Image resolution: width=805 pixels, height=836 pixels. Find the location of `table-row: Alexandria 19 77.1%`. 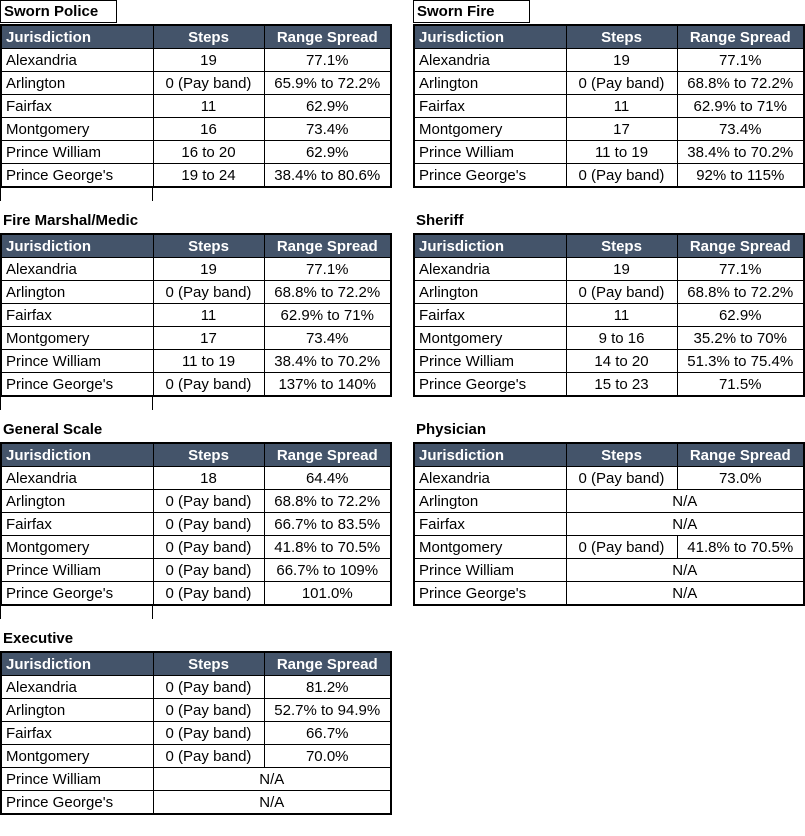

table-row: Alexandria 19 77.1% is located at coordinates (196, 60).